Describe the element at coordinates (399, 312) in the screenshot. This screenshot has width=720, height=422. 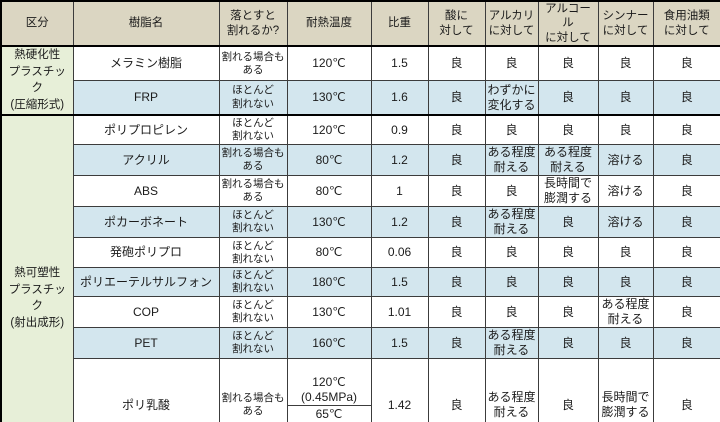
I see `cell-gravity: 1.01` at that location.